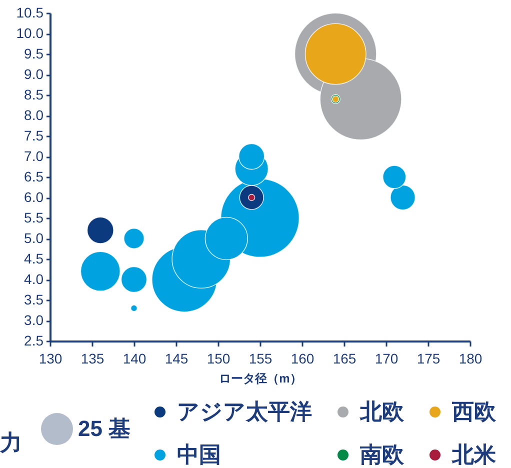 The image size is (511, 468). I want to click on legend-label: 南欧, so click(382, 454).